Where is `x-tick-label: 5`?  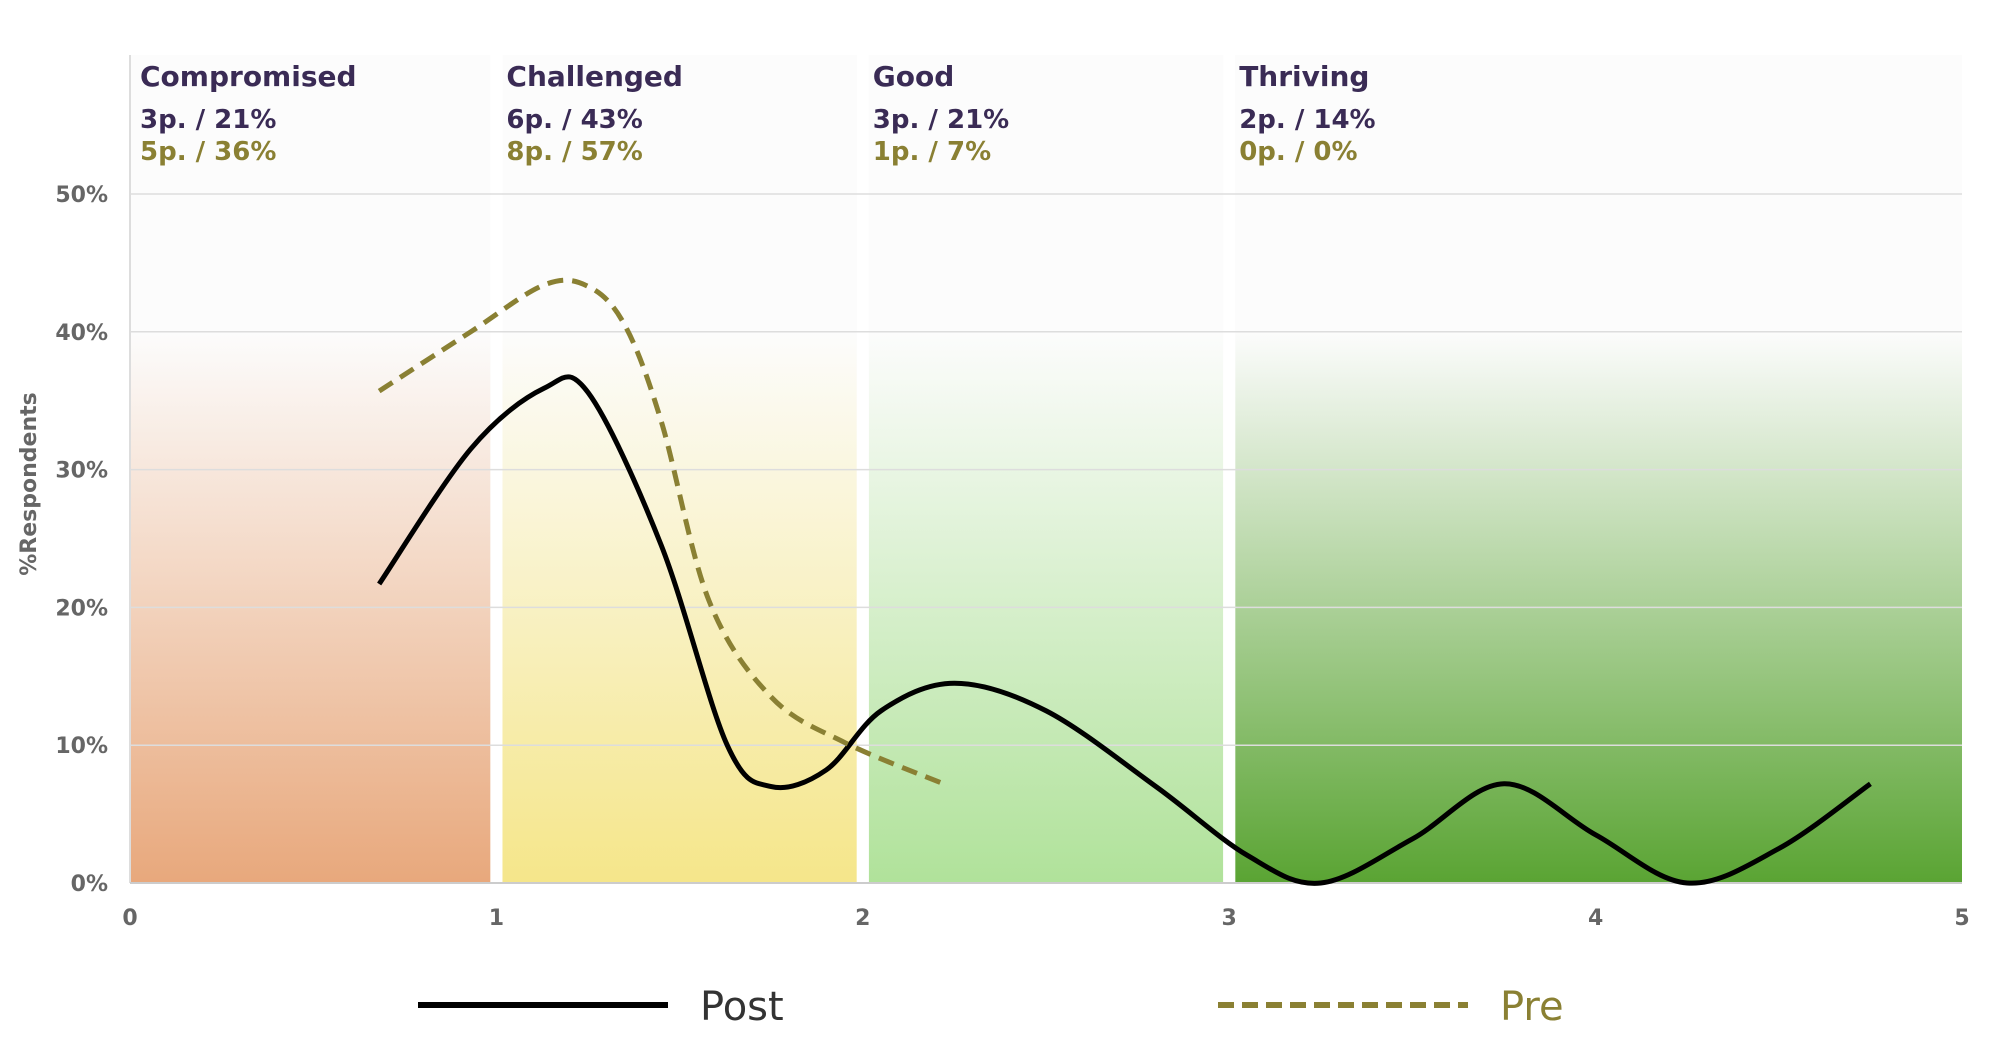
x-tick-label: 5 is located at coordinates (1961, 918).